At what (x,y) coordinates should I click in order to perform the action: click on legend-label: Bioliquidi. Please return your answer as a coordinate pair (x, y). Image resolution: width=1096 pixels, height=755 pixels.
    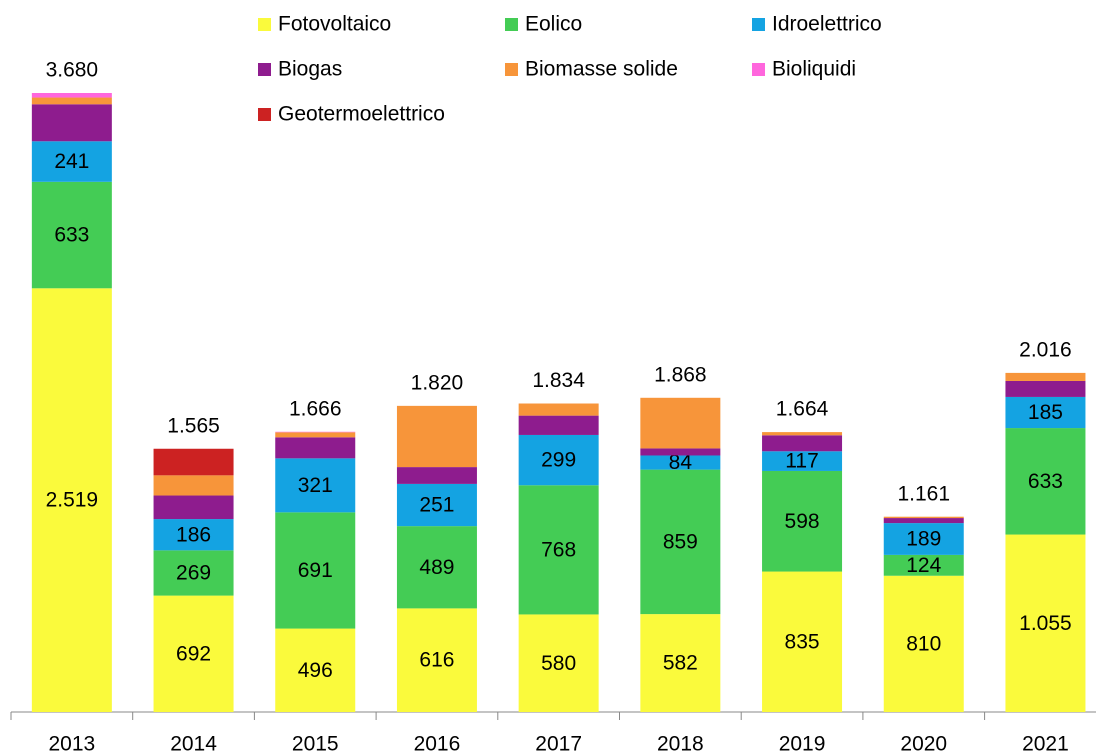
    Looking at the image, I should click on (814, 69).